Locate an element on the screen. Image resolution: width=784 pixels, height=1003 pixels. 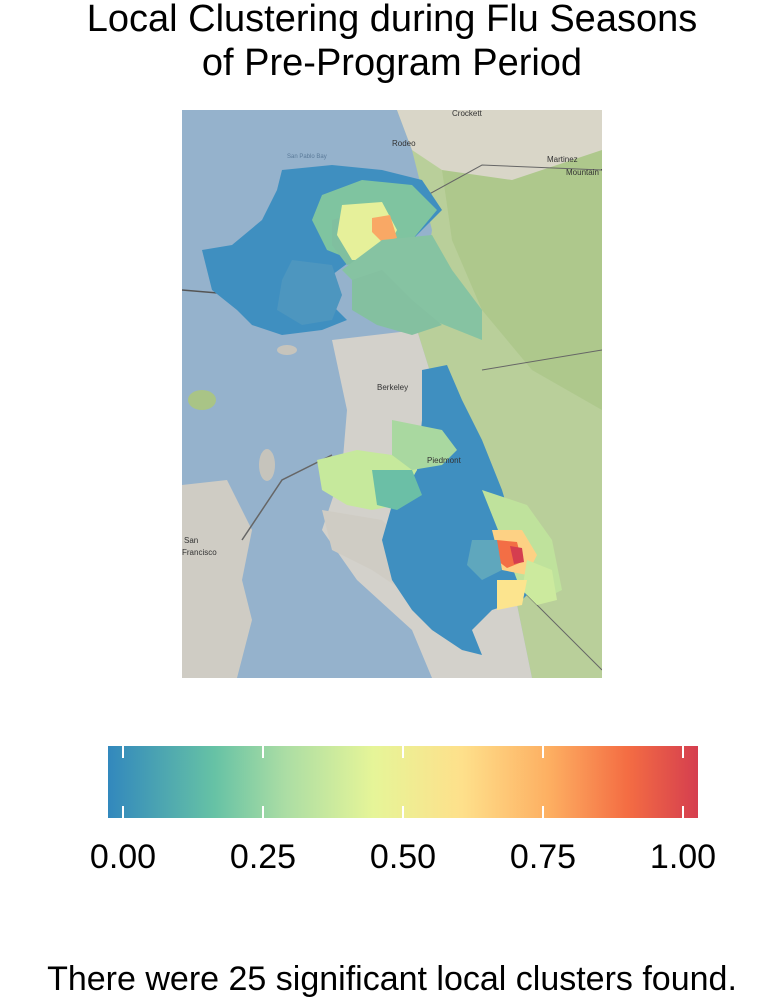
map-title-line-2: of Pre-Program Period is located at coordinates (392, 63).